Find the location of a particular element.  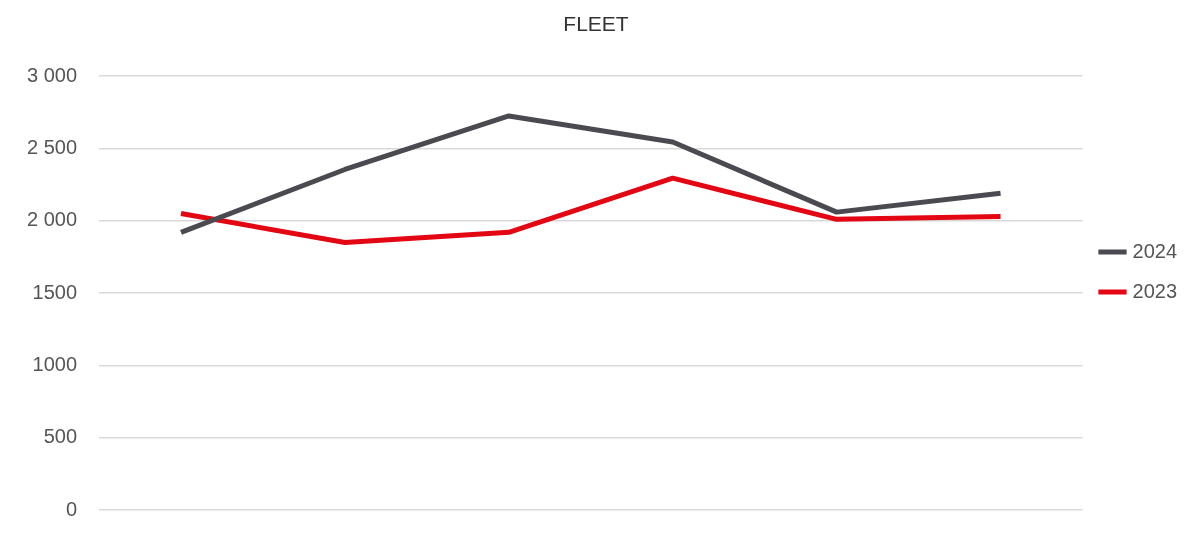

y-tick-label: 0 is located at coordinates (71, 508).